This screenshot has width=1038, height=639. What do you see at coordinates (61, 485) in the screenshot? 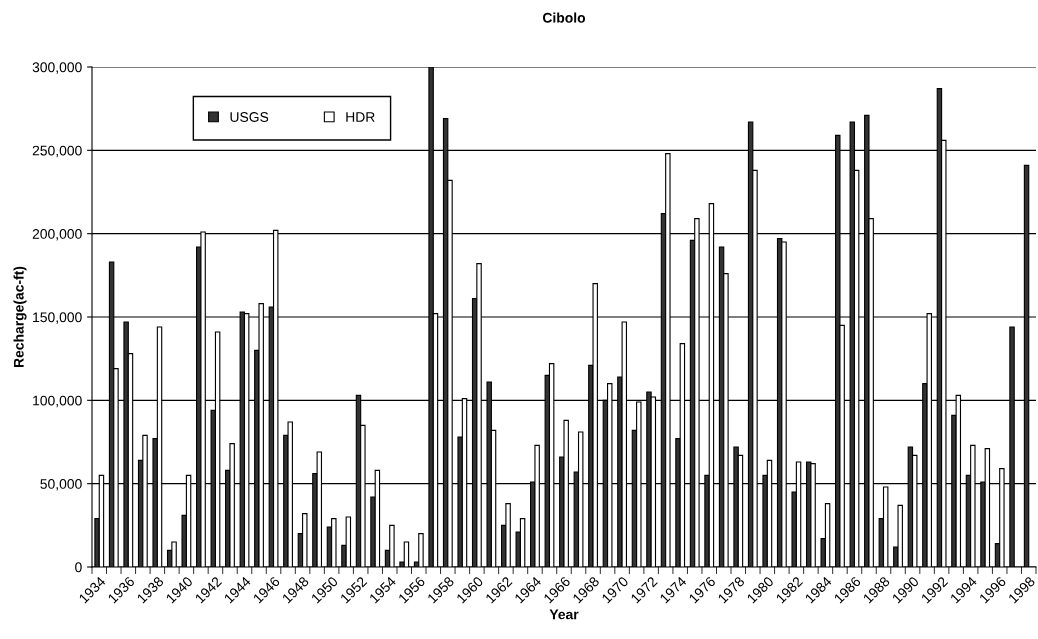
I see `y-tick-label: 50,000` at bounding box center [61, 485].